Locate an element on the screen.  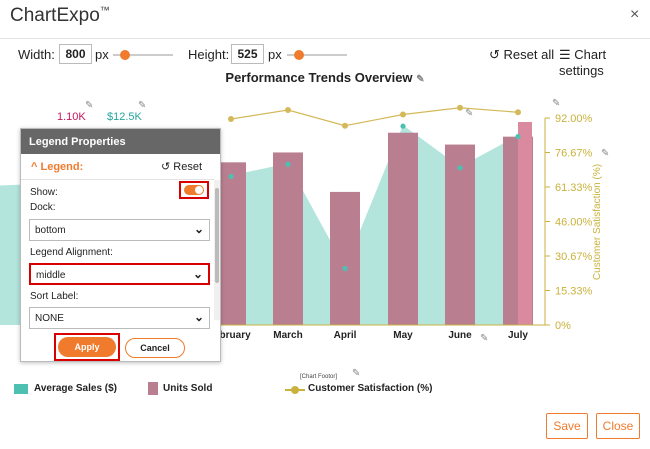
units-bar-june is located at coordinates (460, 234).